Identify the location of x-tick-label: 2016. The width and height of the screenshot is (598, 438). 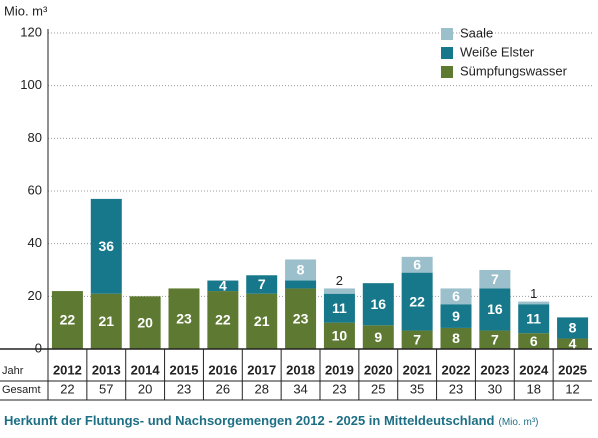
(222, 369).